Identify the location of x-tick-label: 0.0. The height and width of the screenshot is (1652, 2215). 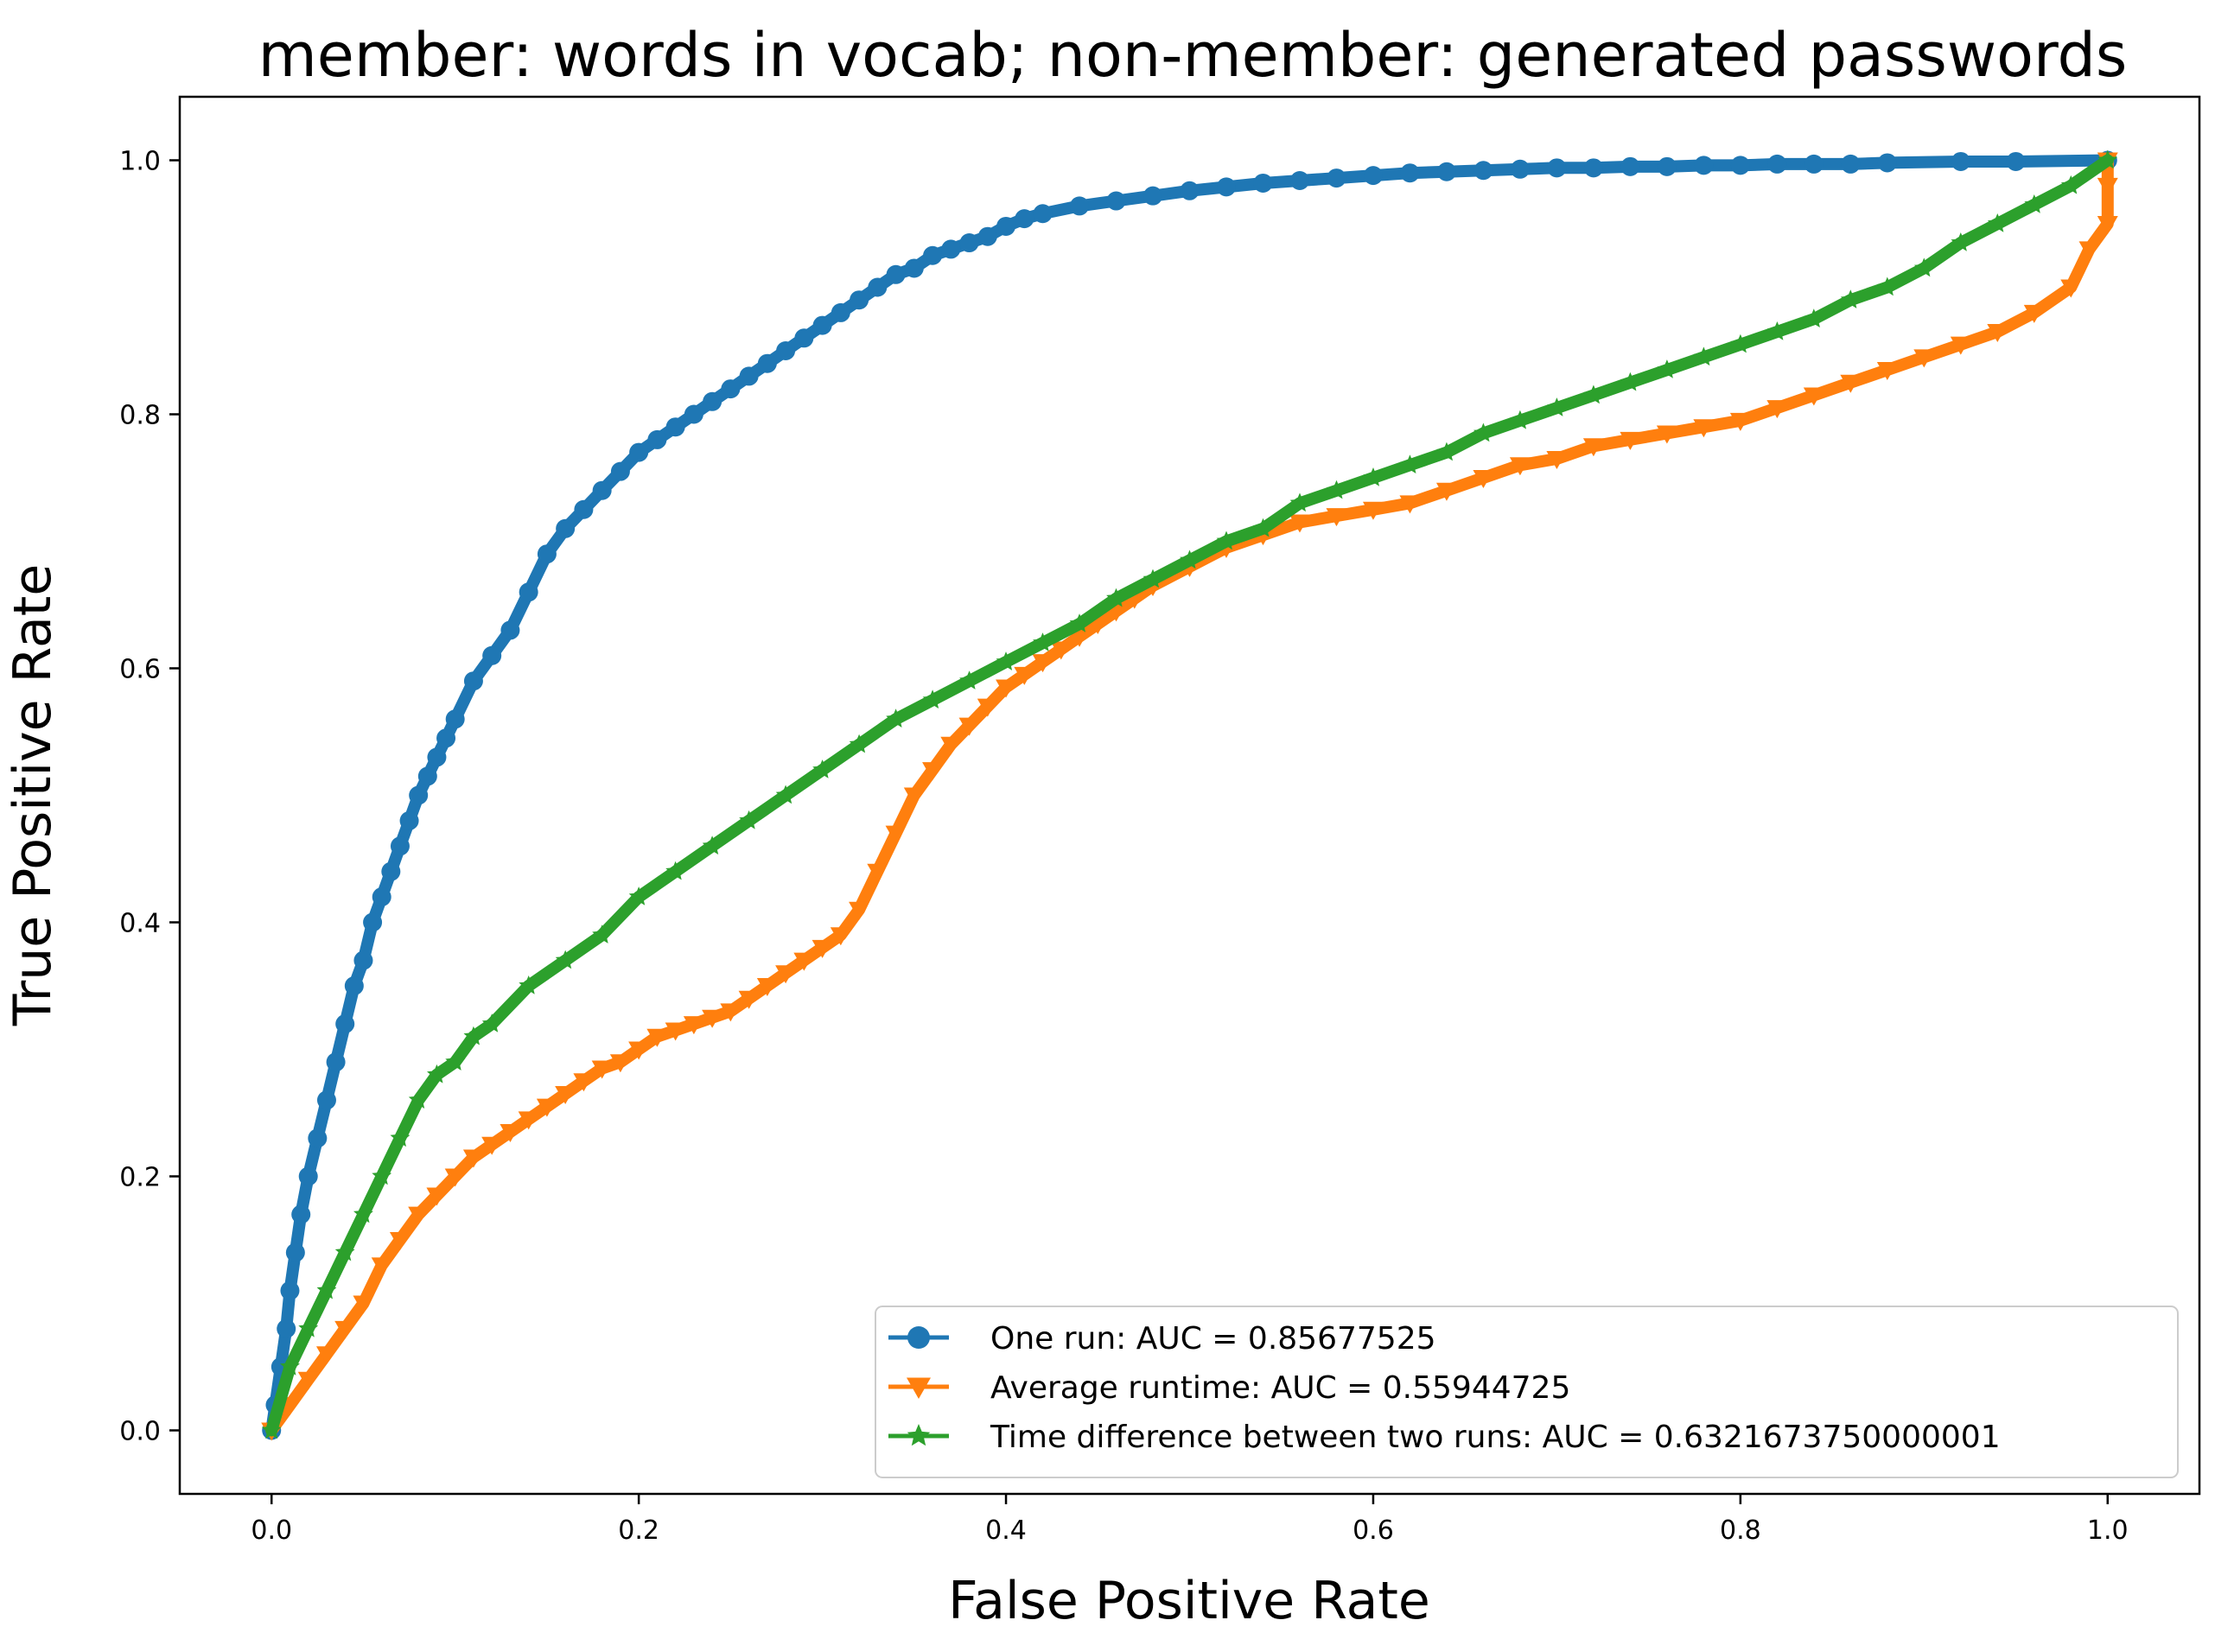
(271, 1531).